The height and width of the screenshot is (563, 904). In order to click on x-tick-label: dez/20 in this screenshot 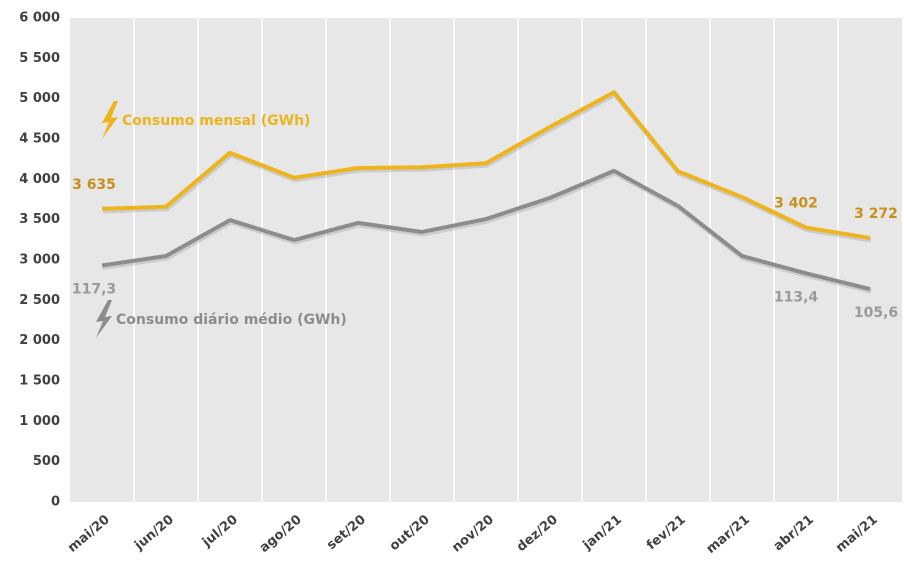, I will do `click(537, 533)`.